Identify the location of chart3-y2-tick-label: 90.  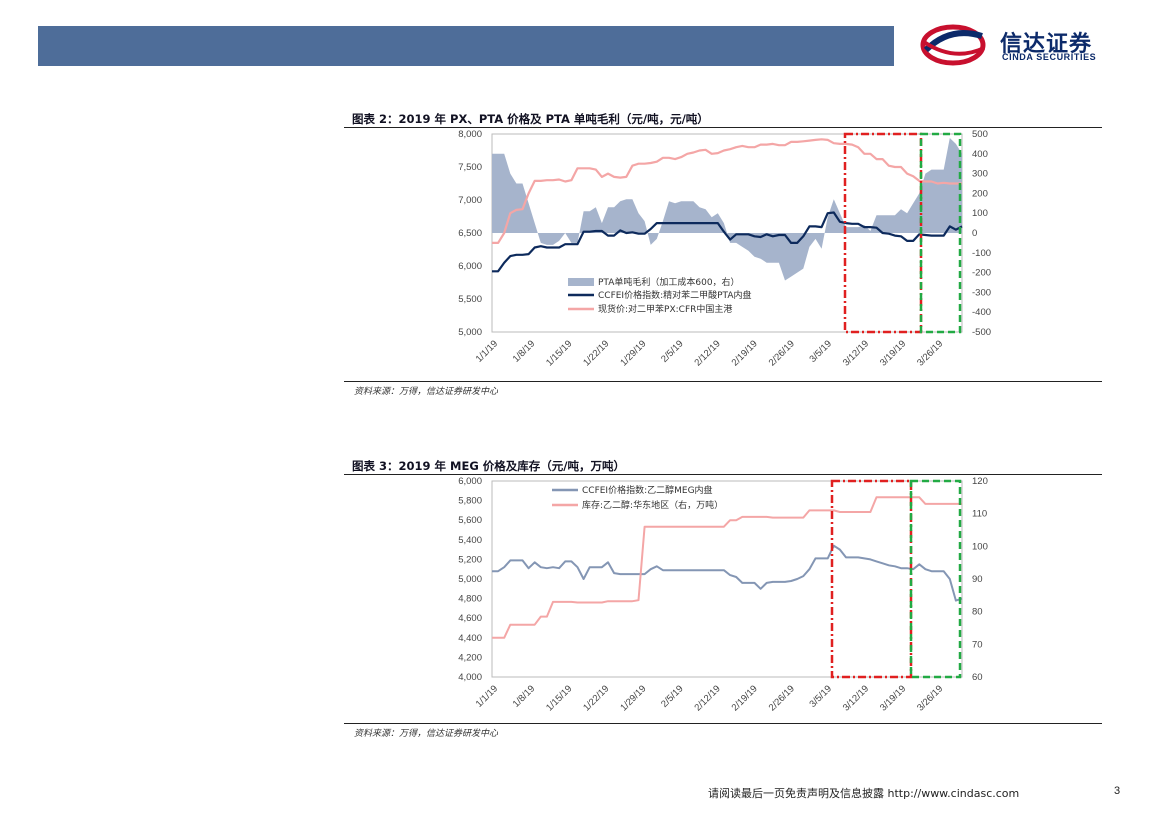
(977, 579).